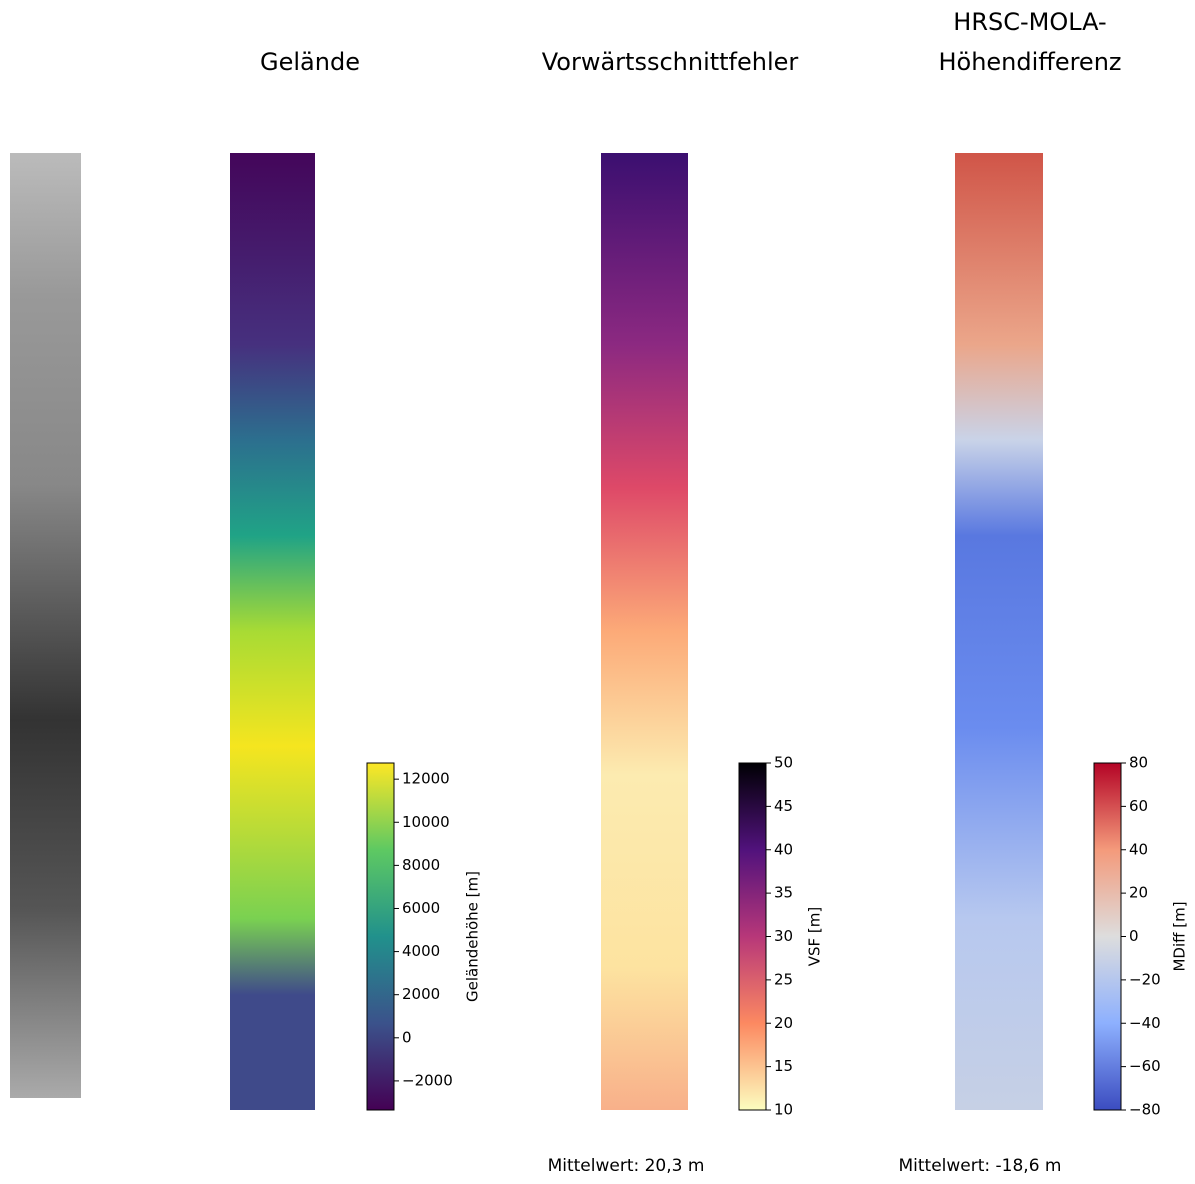 The height and width of the screenshot is (1184, 1195). I want to click on mean-annotation: Mittelwert: -18,6 m, so click(979, 1166).